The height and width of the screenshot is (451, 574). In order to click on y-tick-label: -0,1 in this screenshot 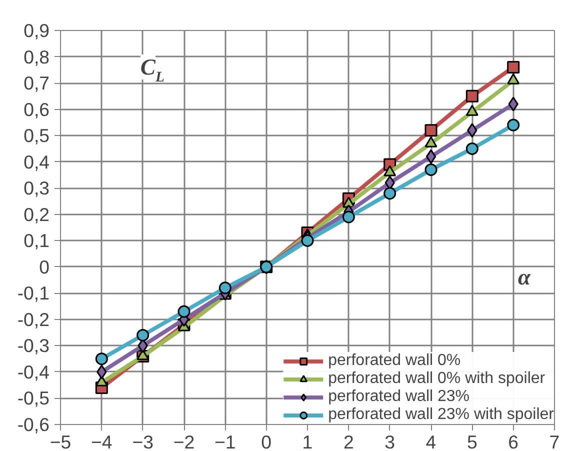, I will do `click(33, 293)`.